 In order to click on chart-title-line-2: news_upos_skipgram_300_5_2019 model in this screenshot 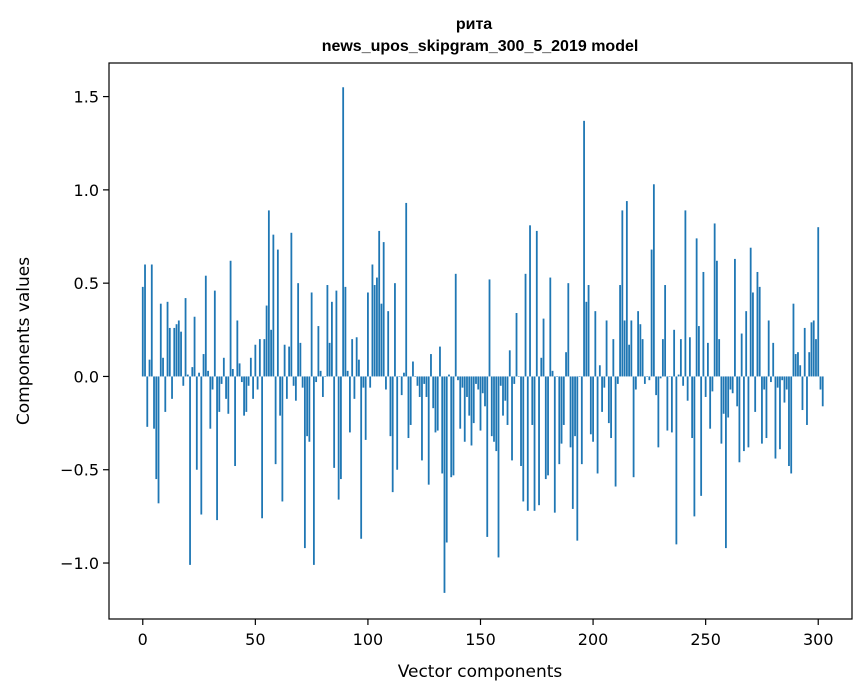, I will do `click(480, 46)`.